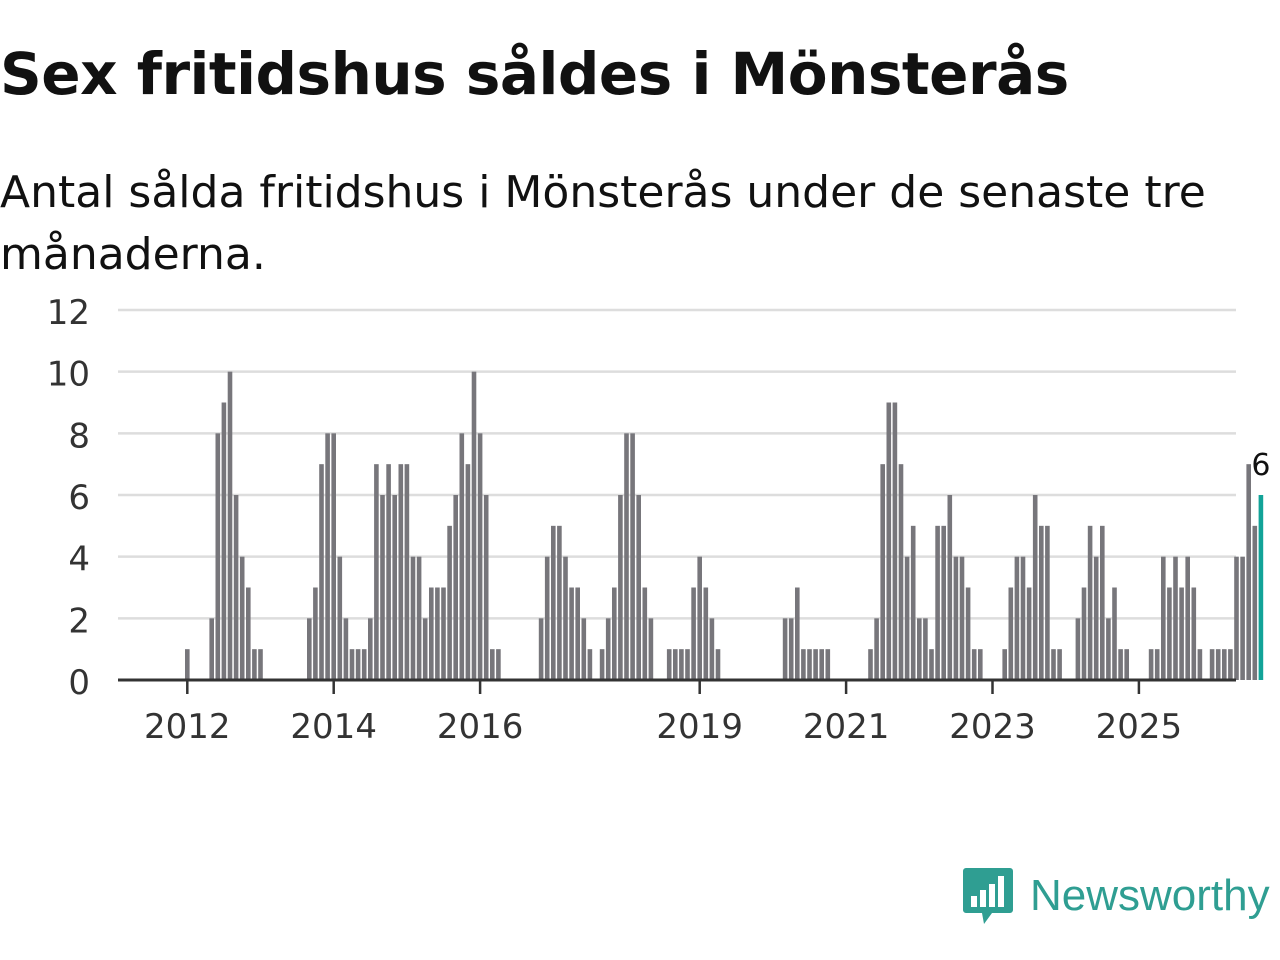 The image size is (1280, 960). Describe the element at coordinates (187, 727) in the screenshot. I see `x-tick-label: 2012` at that location.